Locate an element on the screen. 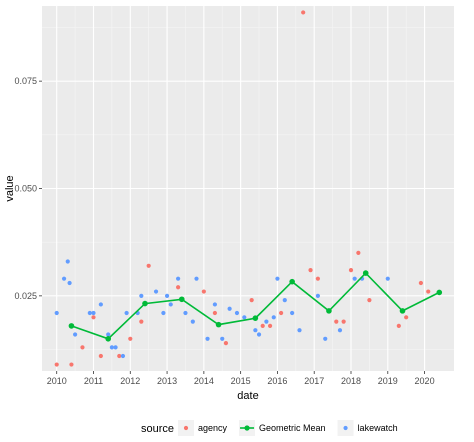  legend: source agency Geometric Mean lakewatch is located at coordinates (269, 428).